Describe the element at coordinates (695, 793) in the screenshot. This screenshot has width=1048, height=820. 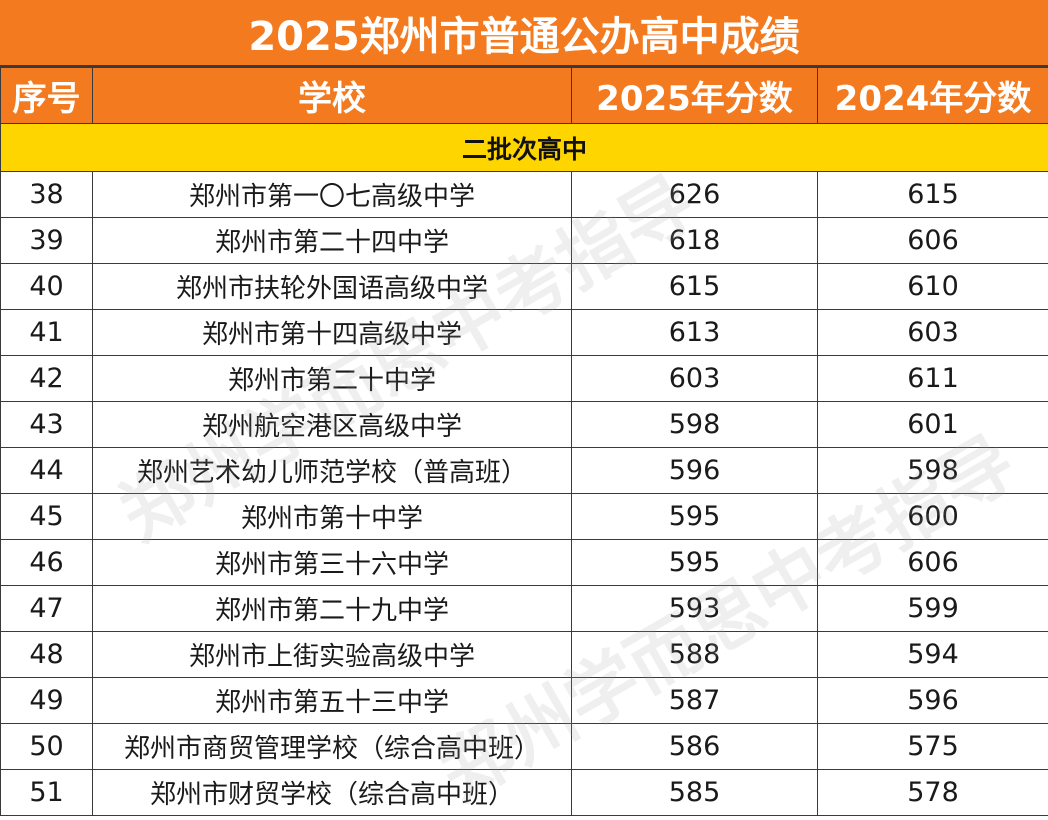
I see `cell-score-2025: 585` at that location.